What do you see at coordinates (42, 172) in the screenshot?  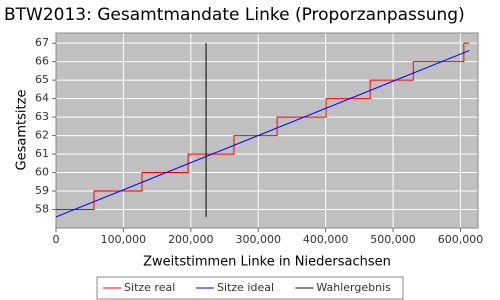 I see `y-tick-label: 60` at bounding box center [42, 172].